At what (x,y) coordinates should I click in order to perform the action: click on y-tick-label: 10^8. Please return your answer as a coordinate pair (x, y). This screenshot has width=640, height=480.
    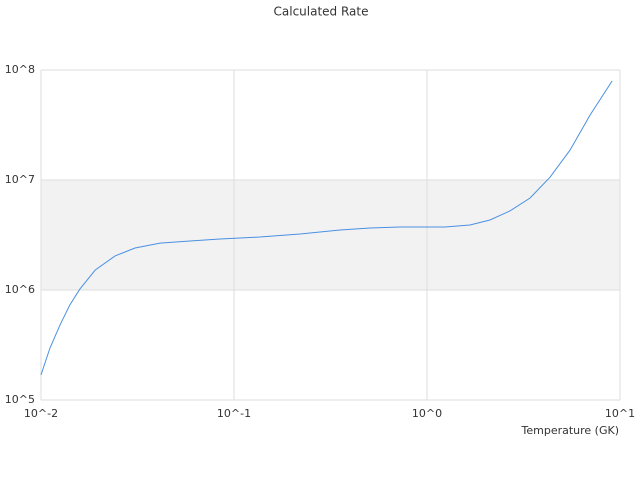
    Looking at the image, I should click on (20, 69).